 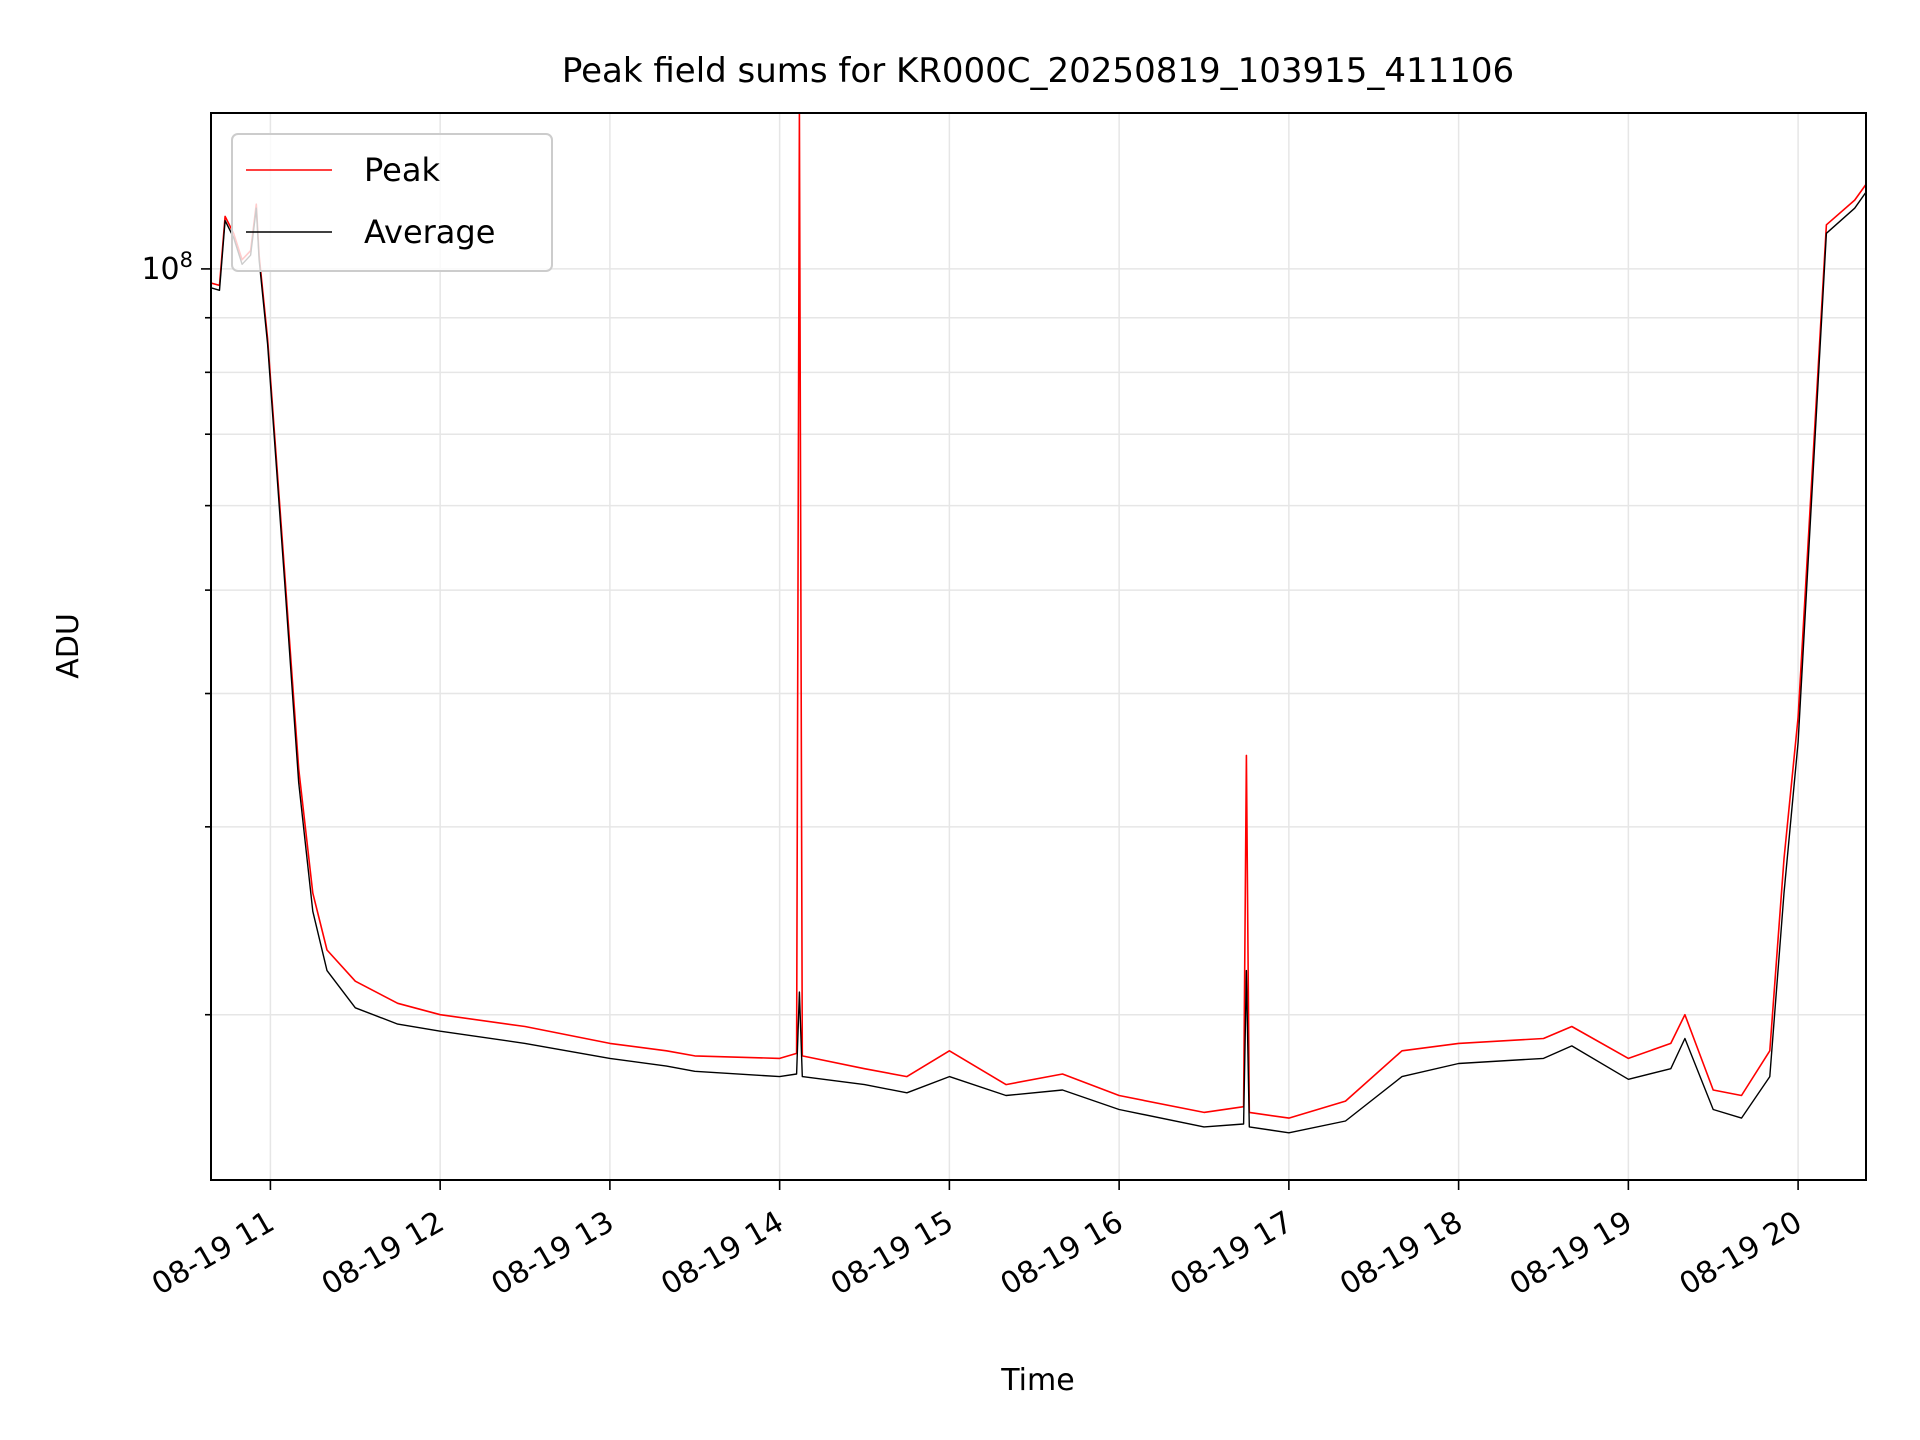 What do you see at coordinates (402, 170) in the screenshot?
I see `legend-label-peak: Peak` at bounding box center [402, 170].